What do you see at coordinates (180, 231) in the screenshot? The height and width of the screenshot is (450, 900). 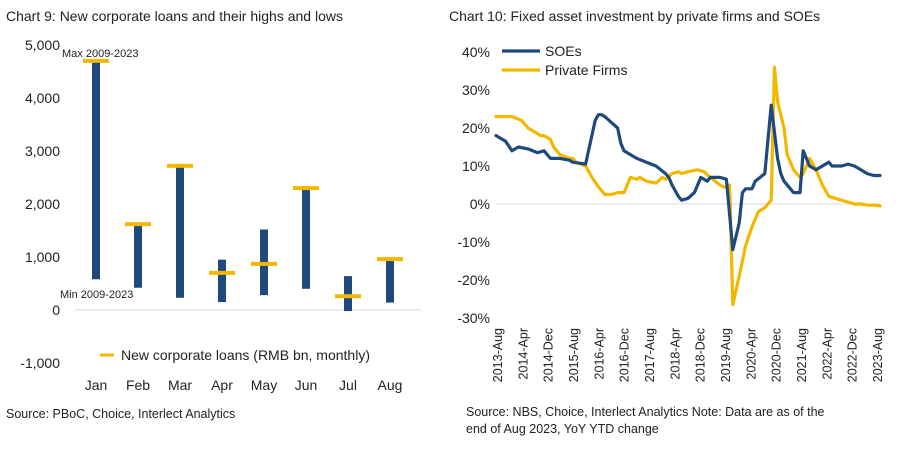 I see `range-bar-mar` at bounding box center [180, 231].